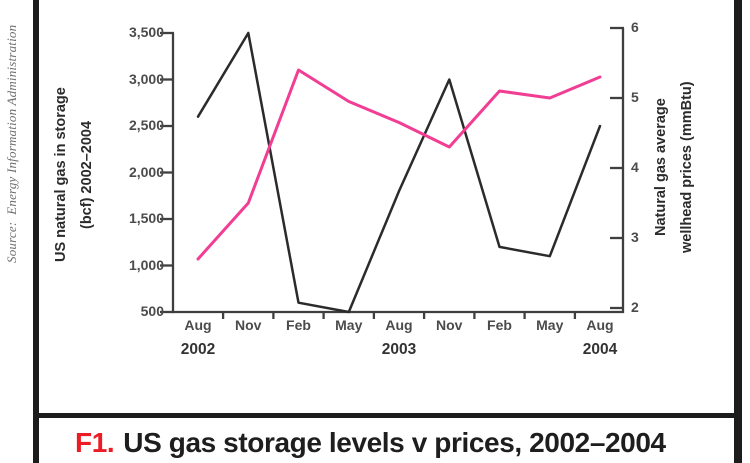 This screenshot has width=750, height=463. What do you see at coordinates (635, 307) in the screenshot?
I see `right-axis-tick-label: 2` at bounding box center [635, 307].